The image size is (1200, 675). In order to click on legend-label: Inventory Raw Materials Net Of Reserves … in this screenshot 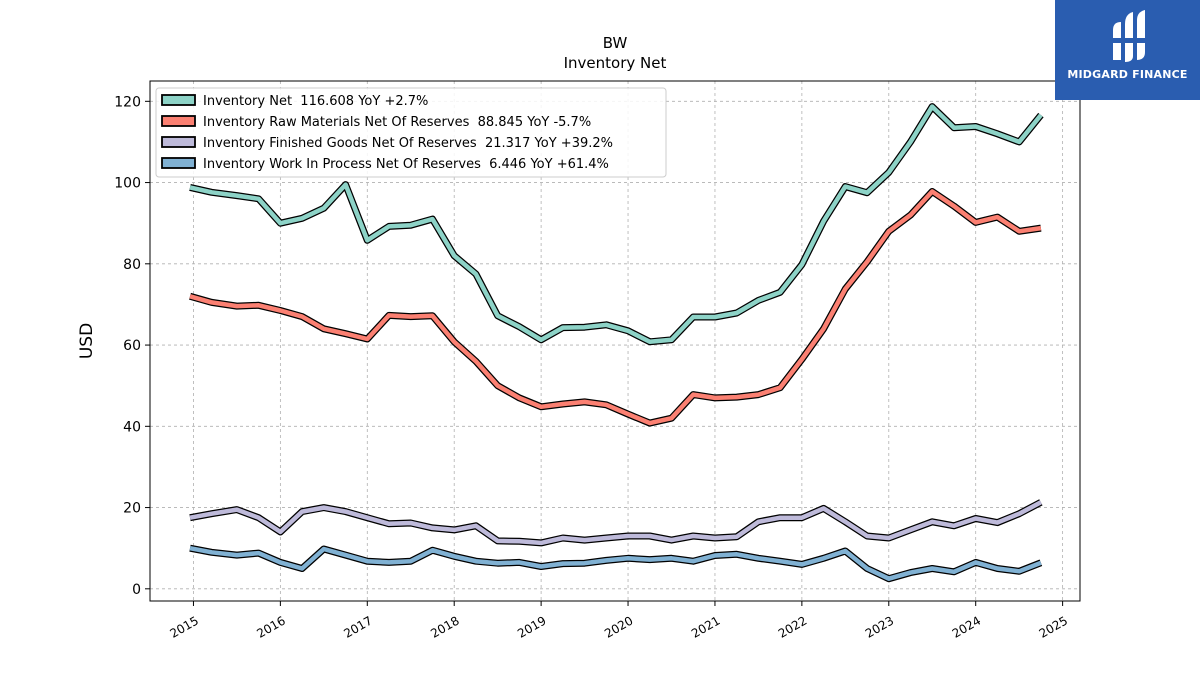, I will do `click(397, 122)`.